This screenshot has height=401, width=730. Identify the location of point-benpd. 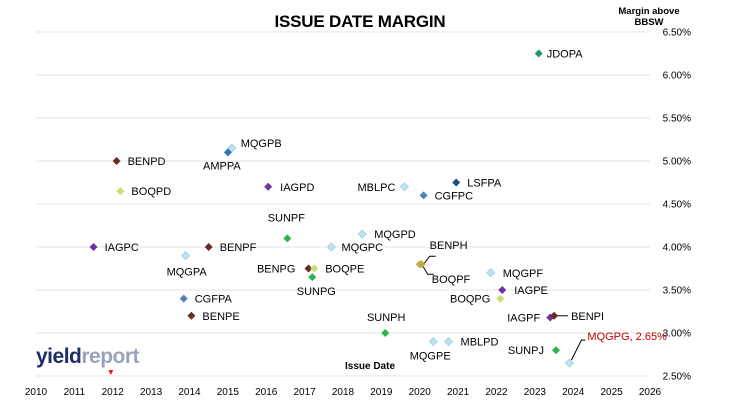
(116, 161).